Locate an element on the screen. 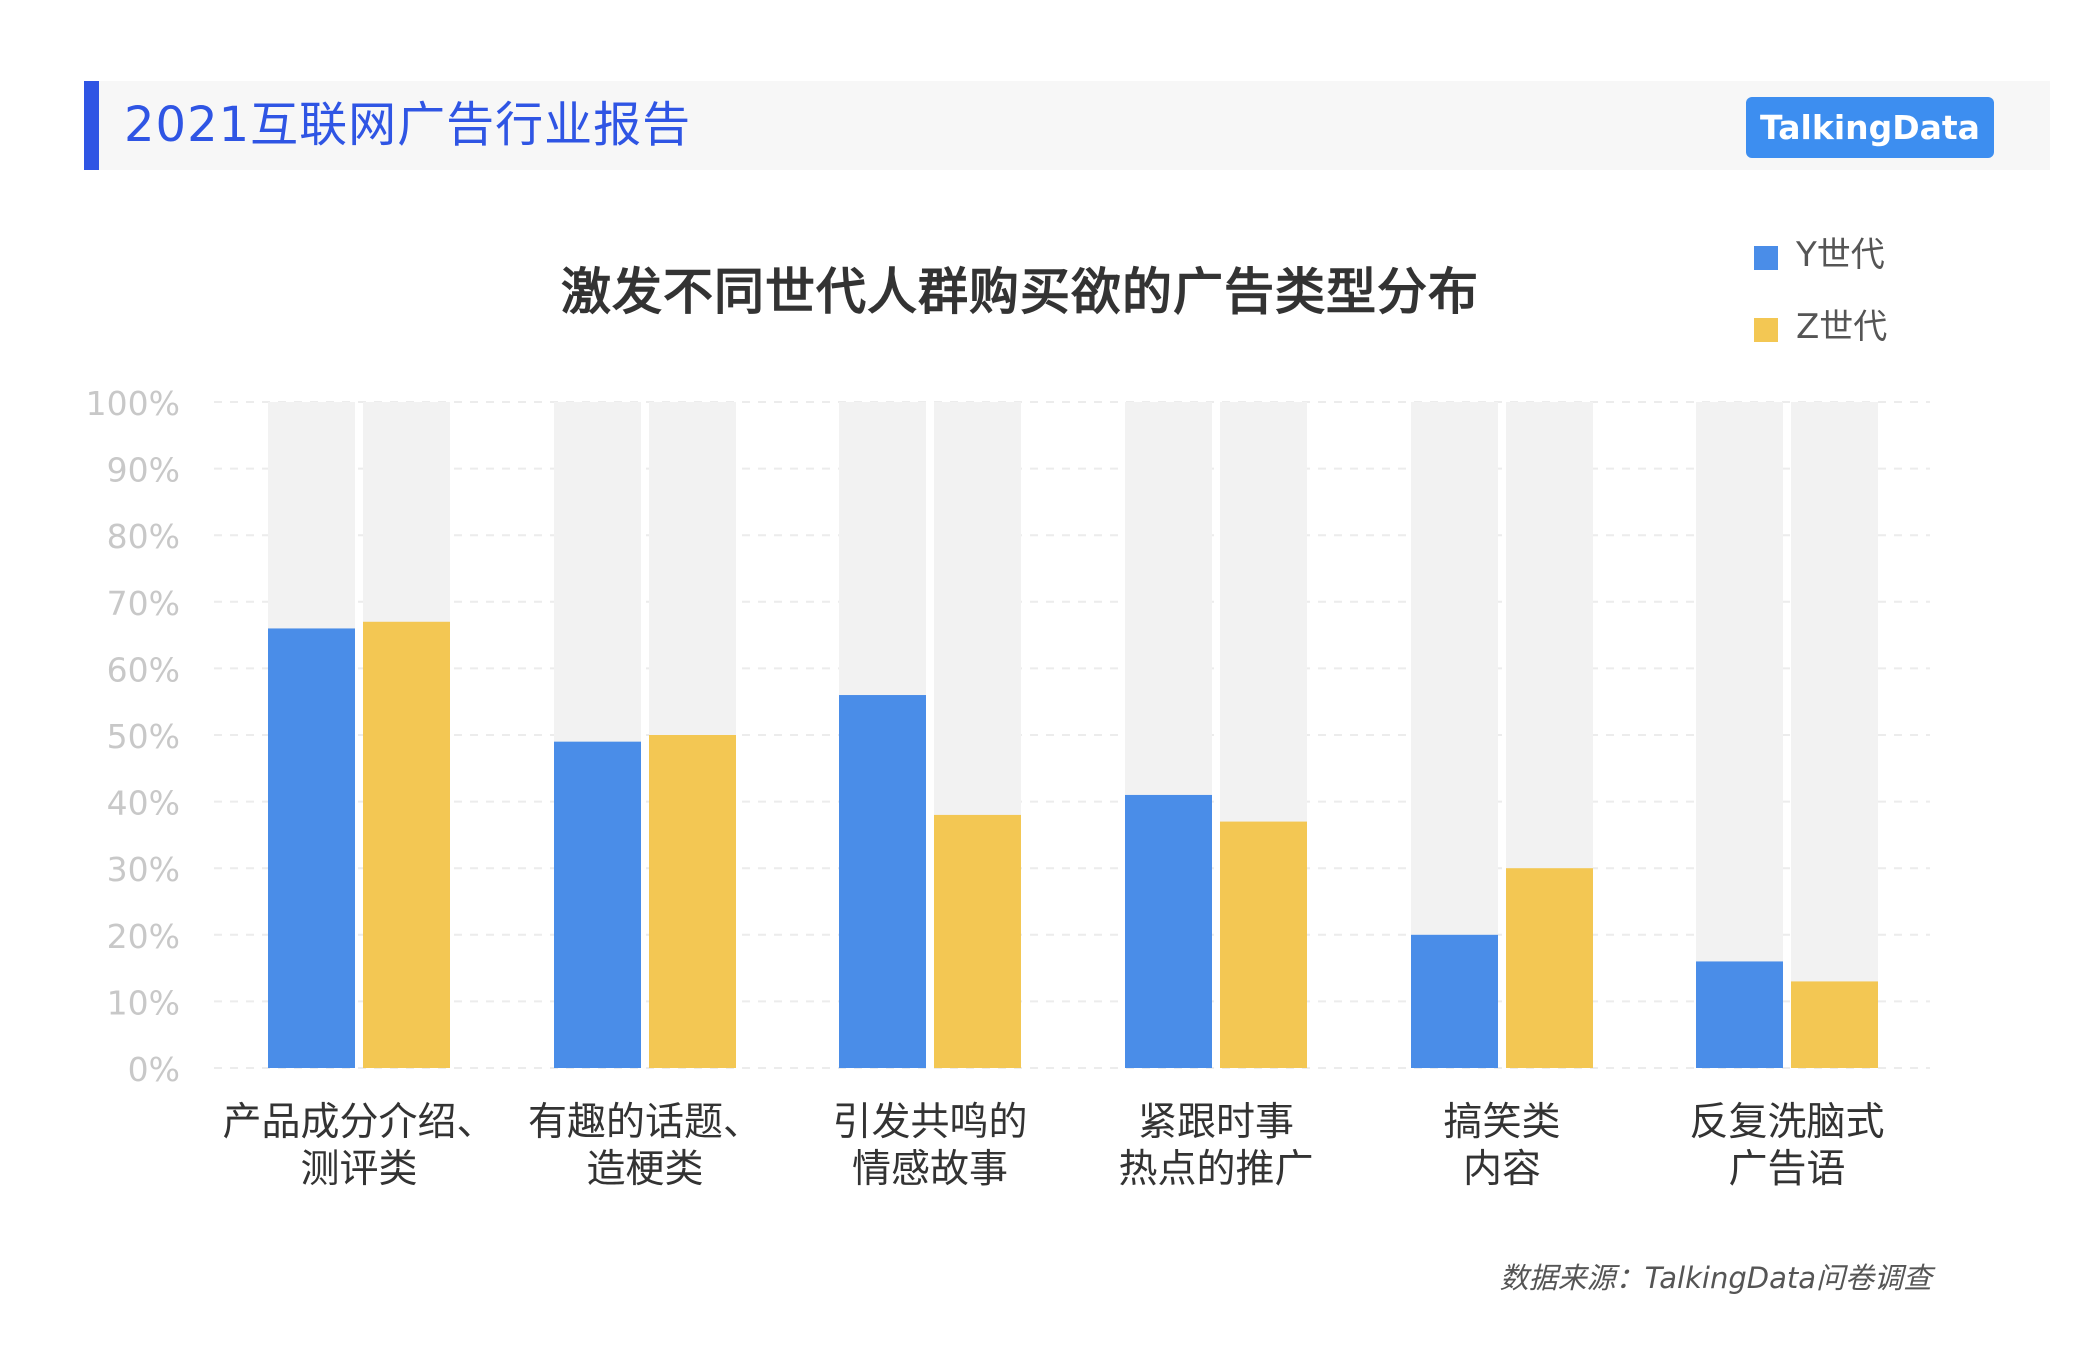 The image size is (2088, 1359). legend-label-y: Y世代 is located at coordinates (1840, 255).